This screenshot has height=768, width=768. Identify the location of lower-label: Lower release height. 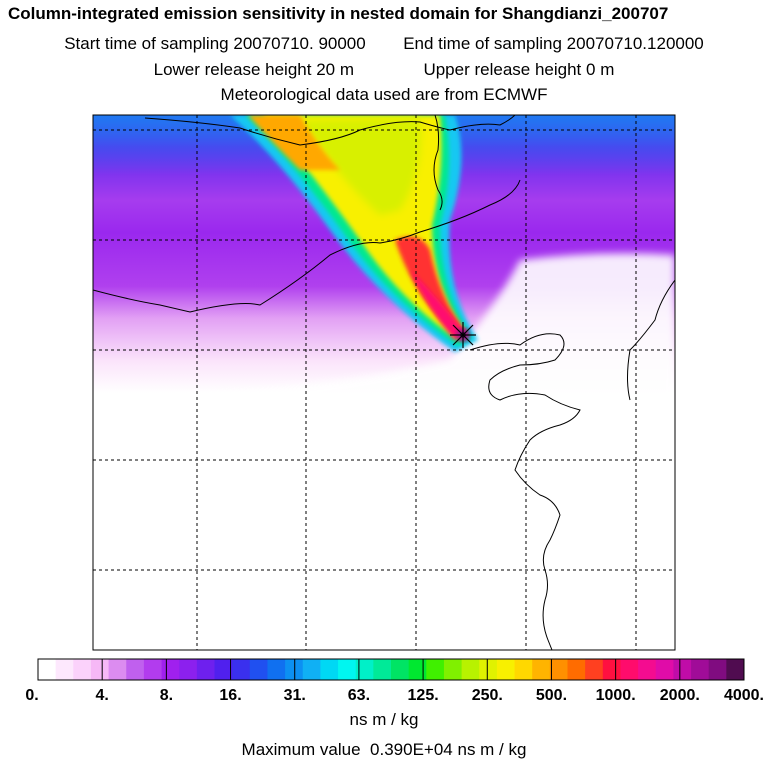
(232, 69).